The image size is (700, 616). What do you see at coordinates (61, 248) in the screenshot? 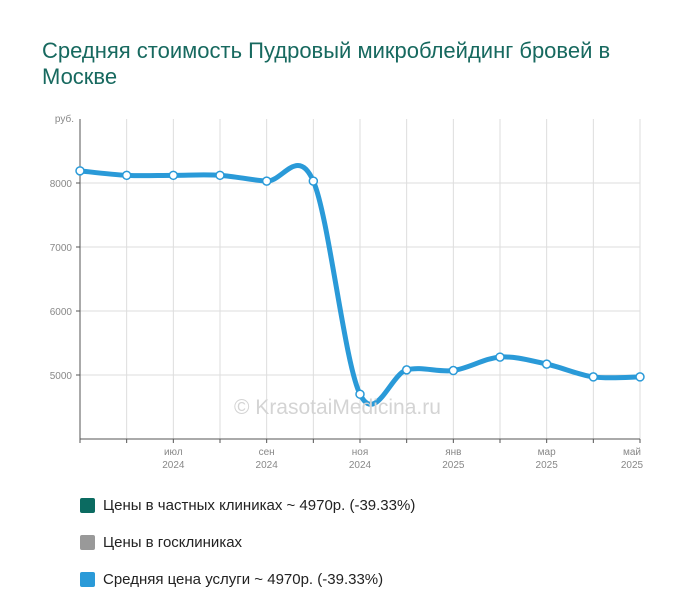
I see `y-tick-label: 7000` at bounding box center [61, 248].